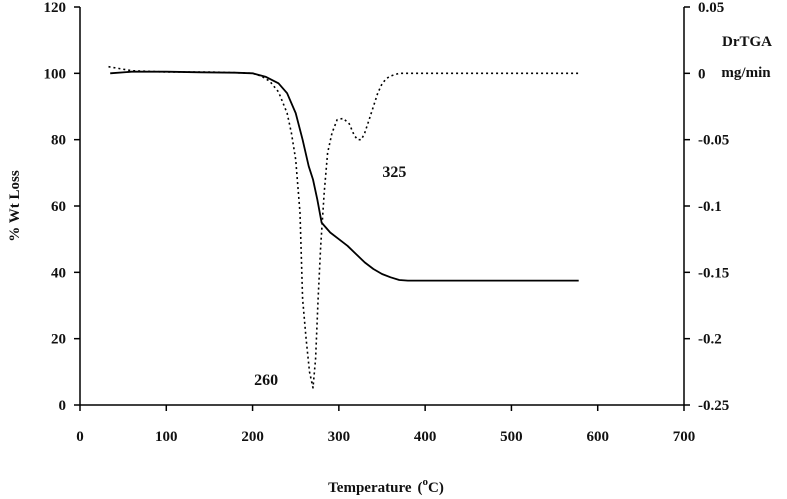  Describe the element at coordinates (710, 340) in the screenshot. I see `y2-tick-label: -0.2` at that location.